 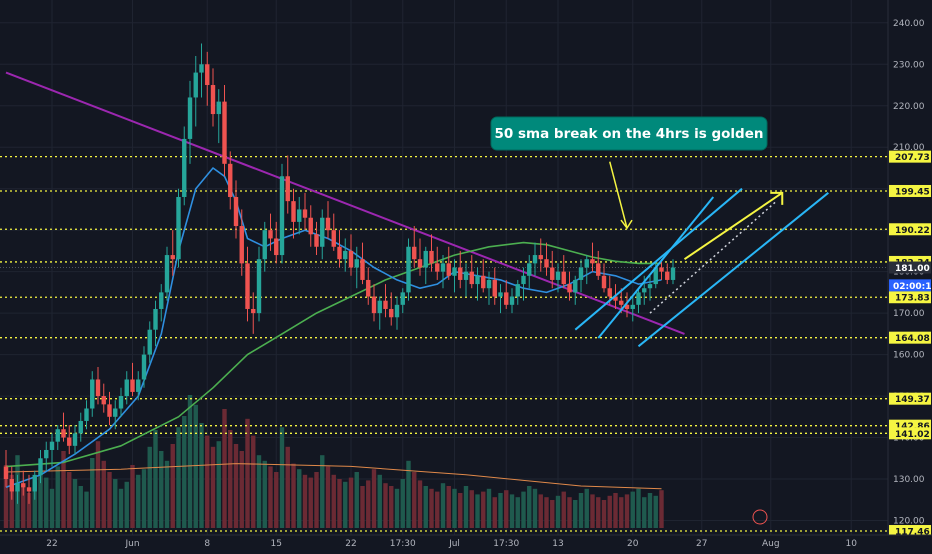 I want to click on level-tag-label: 199.45, so click(x=912, y=192).